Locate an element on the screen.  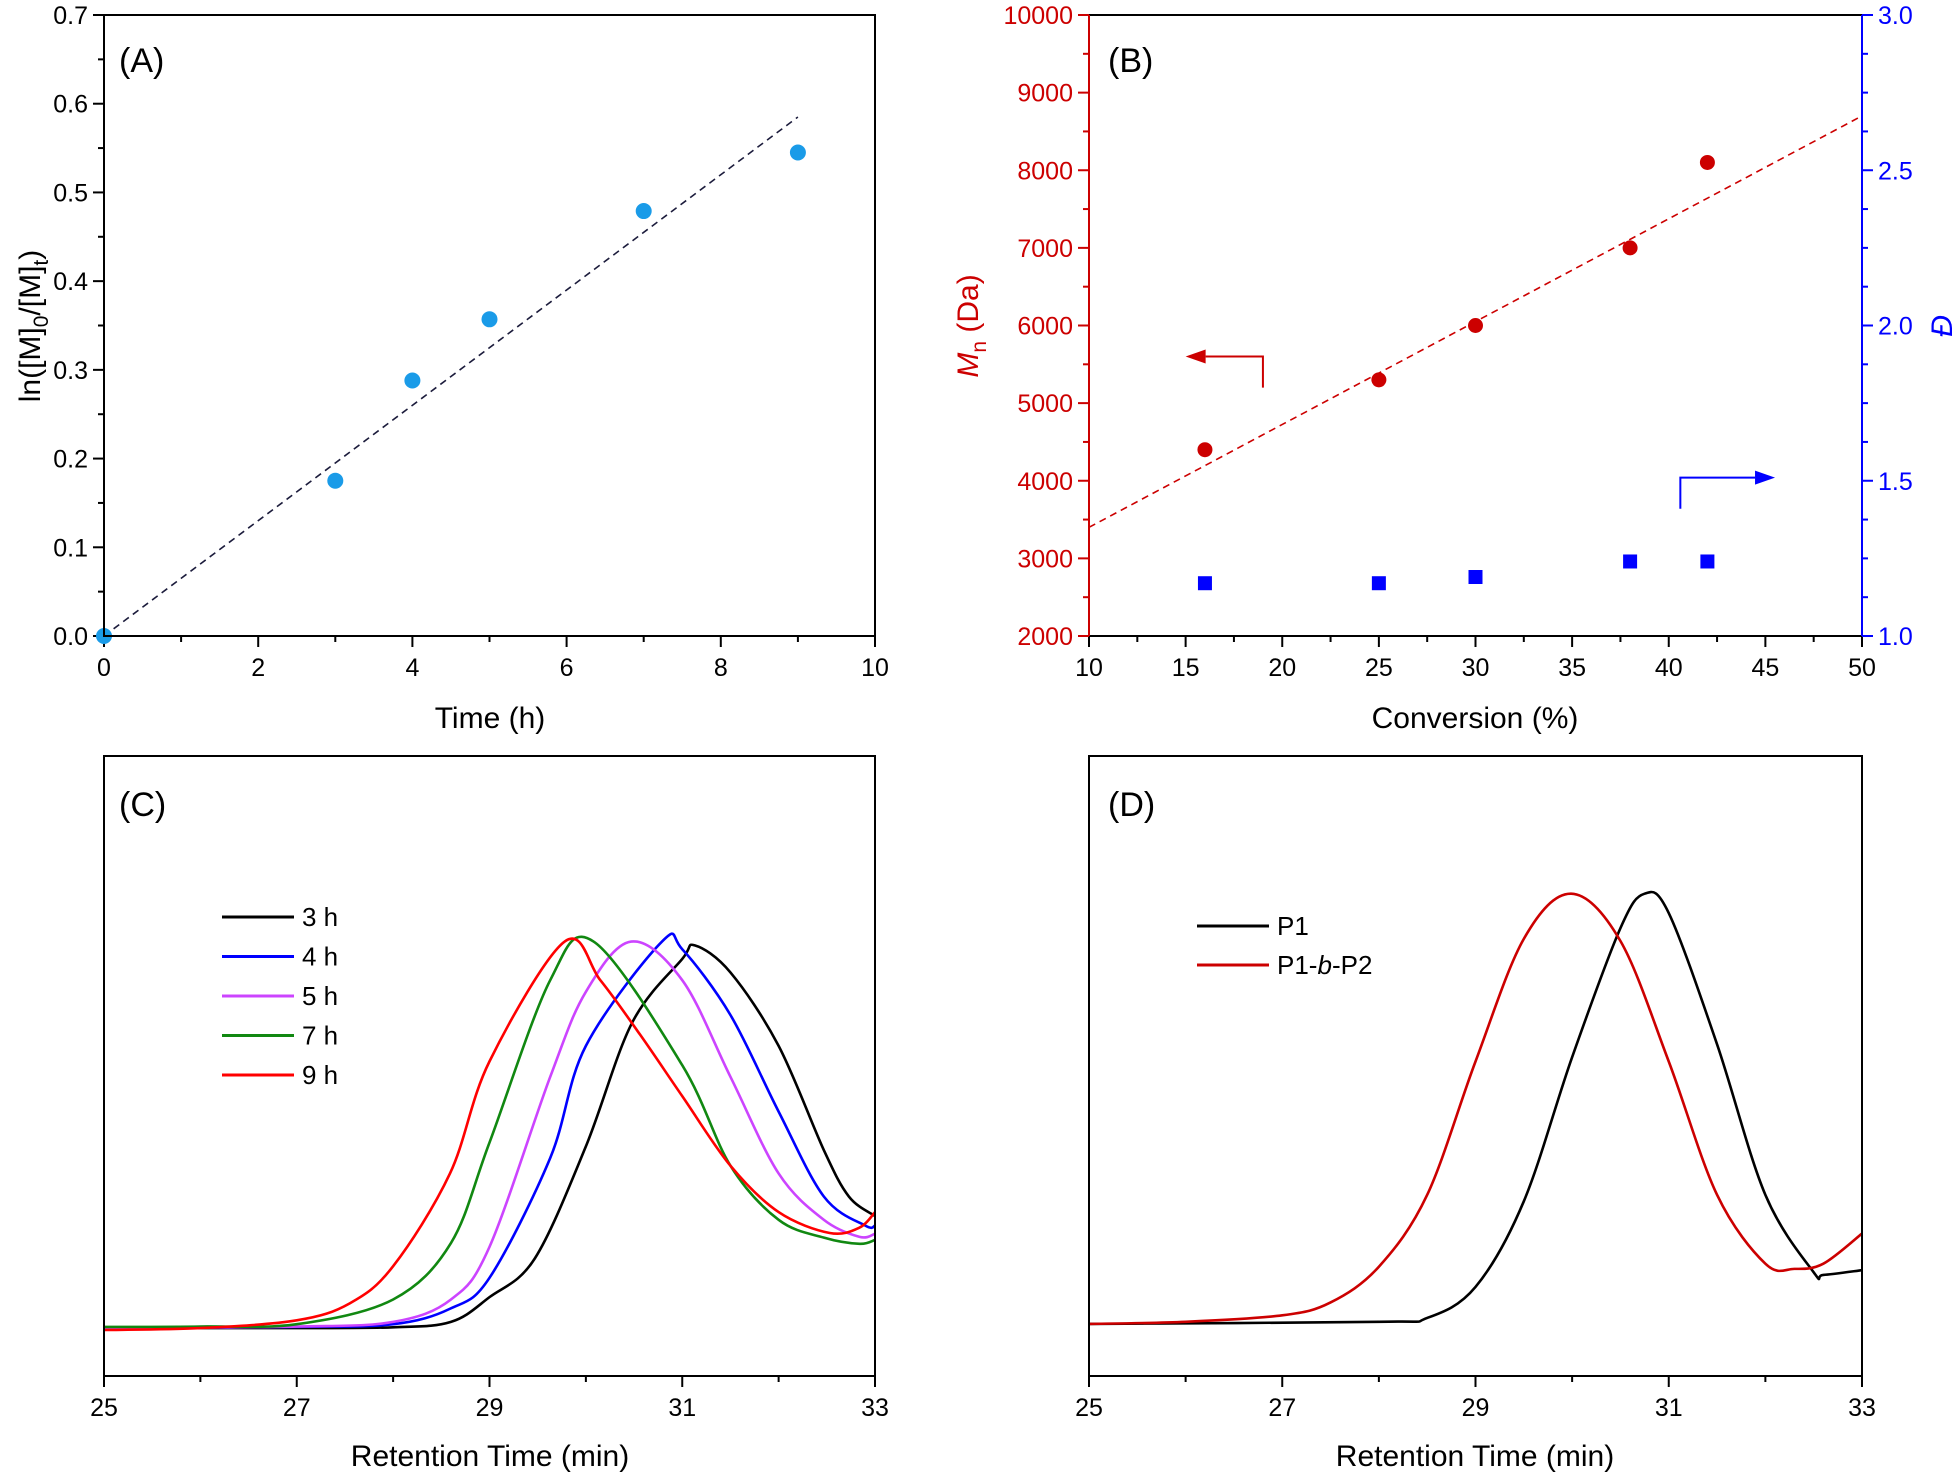
panel-c-x-axis-label: Retention Time (min) is located at coordinates (490, 1456).